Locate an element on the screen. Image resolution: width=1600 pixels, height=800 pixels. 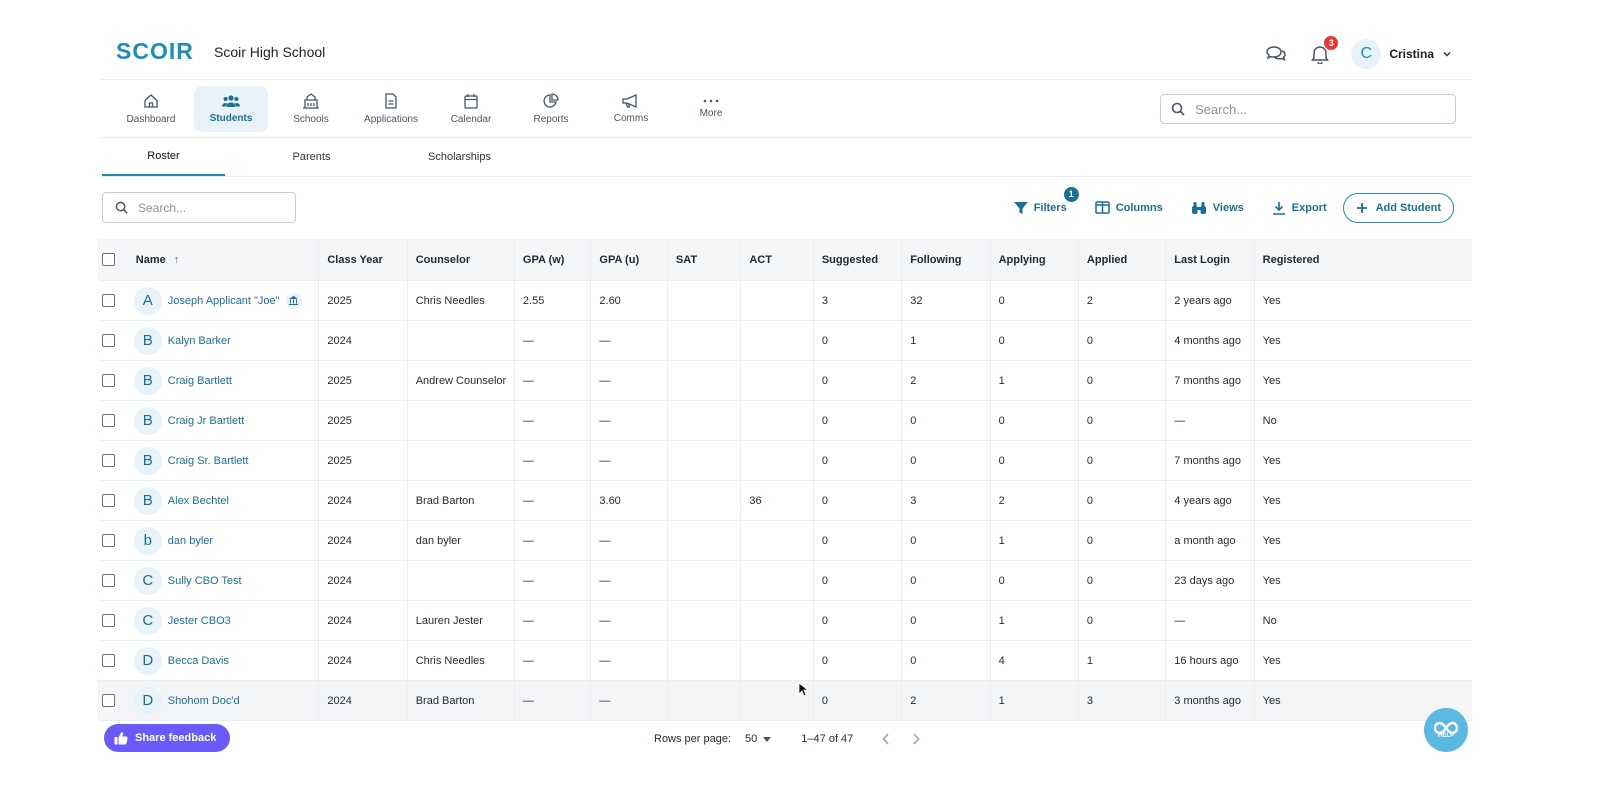
nav-item-reports: Reports is located at coordinates (551, 109).